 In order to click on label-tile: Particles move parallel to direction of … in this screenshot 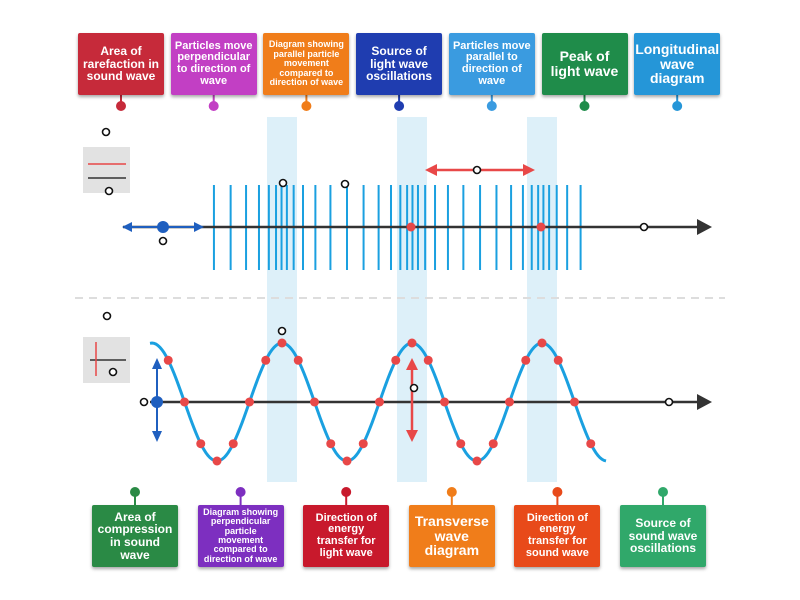, I will do `click(491, 64)`.